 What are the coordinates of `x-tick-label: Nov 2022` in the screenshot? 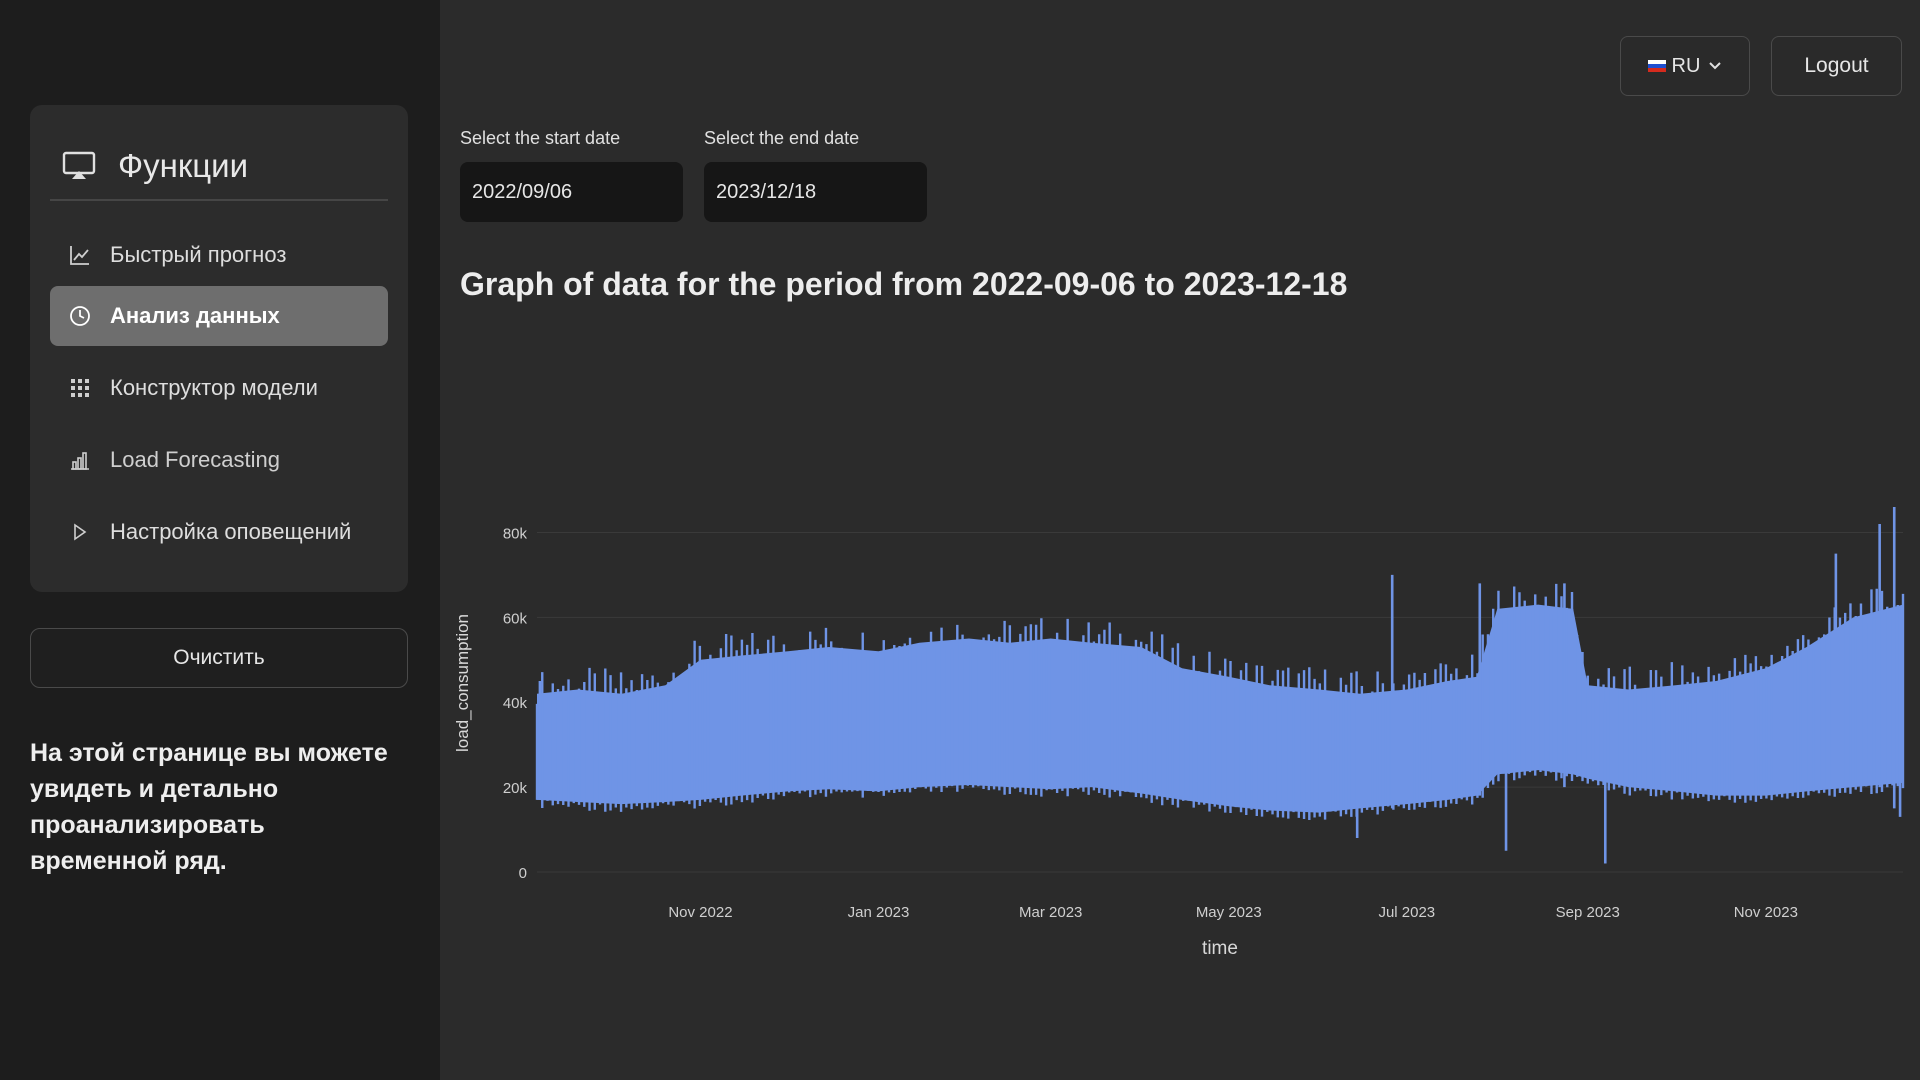 It's located at (700, 912).